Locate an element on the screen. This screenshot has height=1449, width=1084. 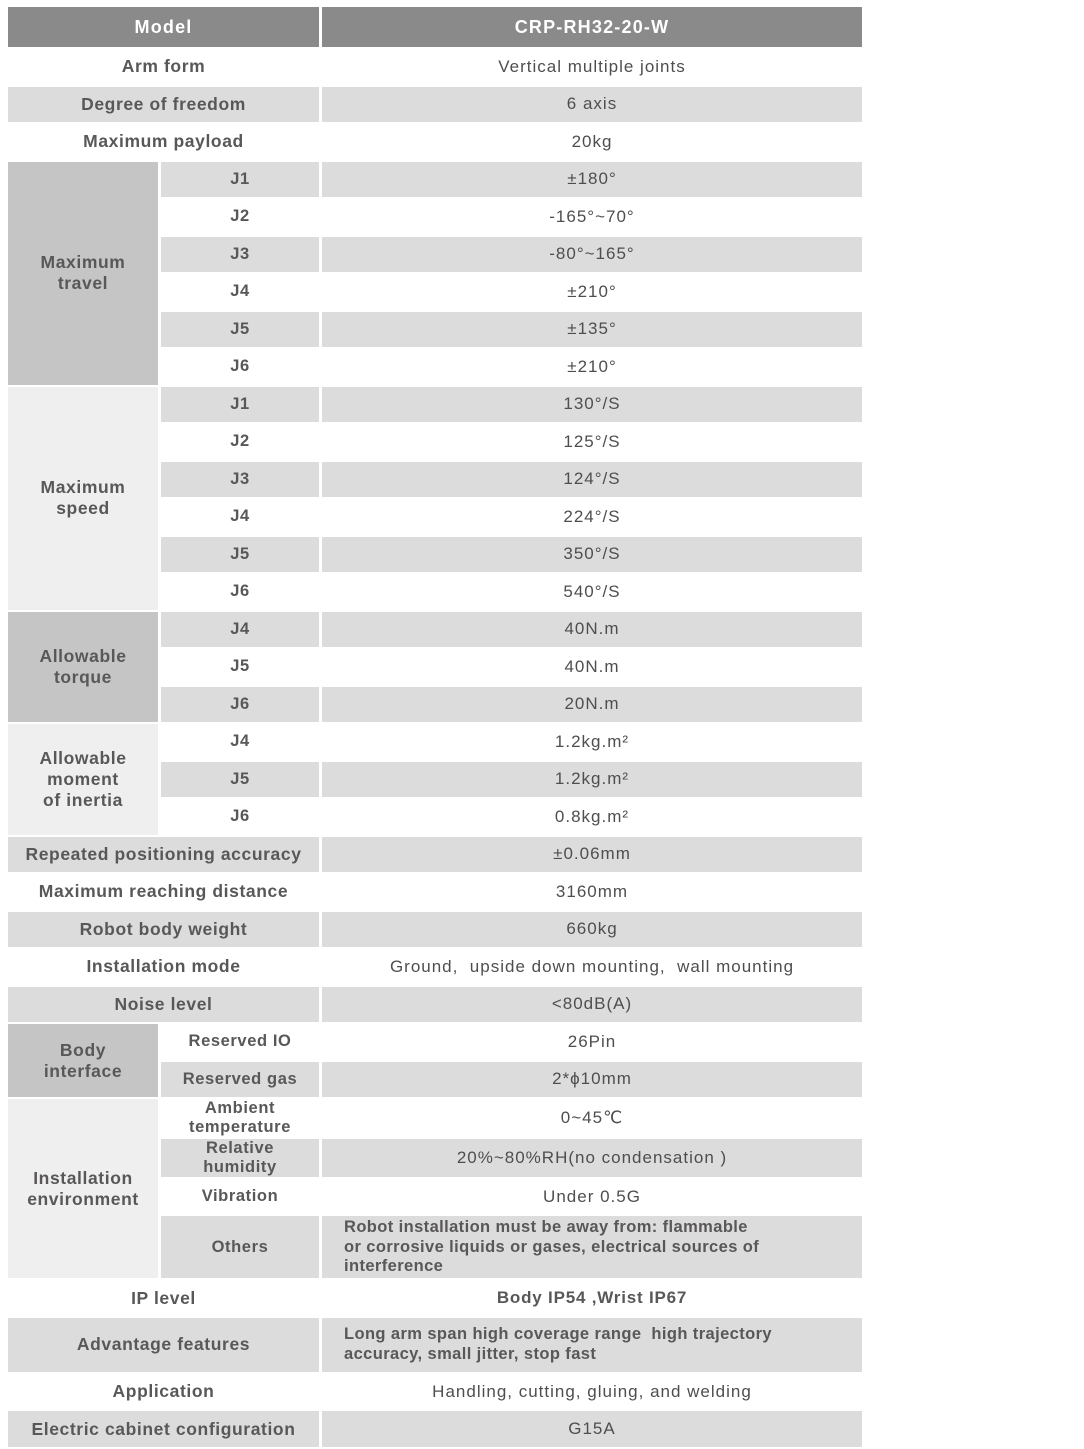
joint-value: 350°/S is located at coordinates (592, 554).